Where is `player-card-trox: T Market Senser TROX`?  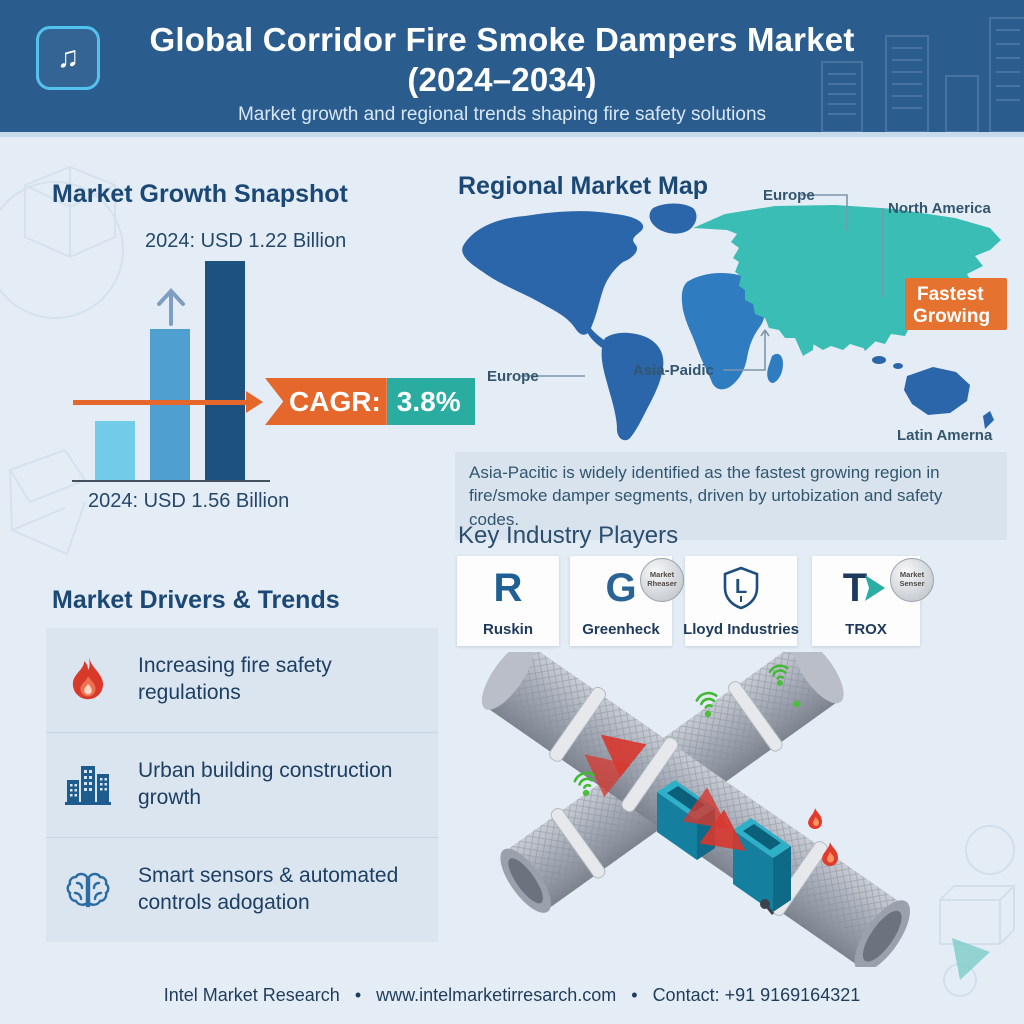
player-card-trox: T Market Senser TROX is located at coordinates (873, 601).